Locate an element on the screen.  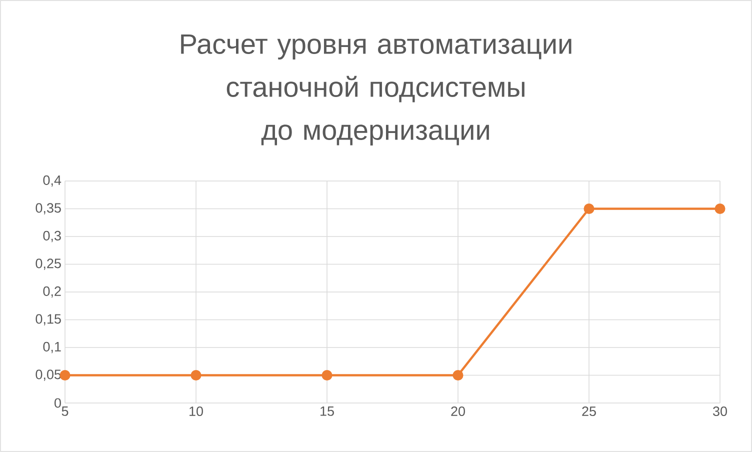
x-tick-label: 5 is located at coordinates (65, 411).